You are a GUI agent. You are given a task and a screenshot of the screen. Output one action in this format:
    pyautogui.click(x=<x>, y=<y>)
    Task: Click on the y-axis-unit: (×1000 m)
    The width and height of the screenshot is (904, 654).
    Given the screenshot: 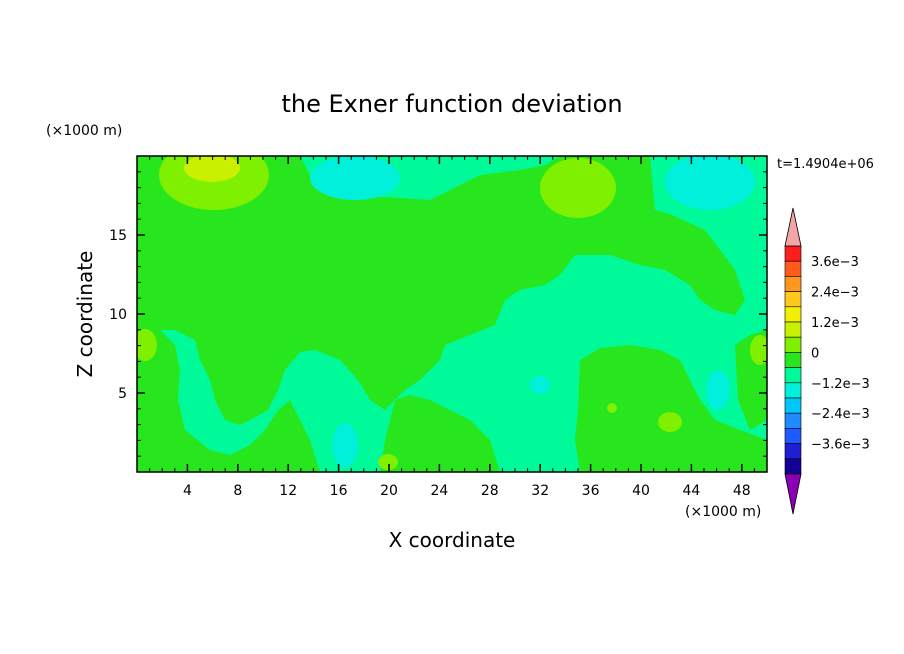 What is the action you would take?
    pyautogui.click(x=84, y=131)
    